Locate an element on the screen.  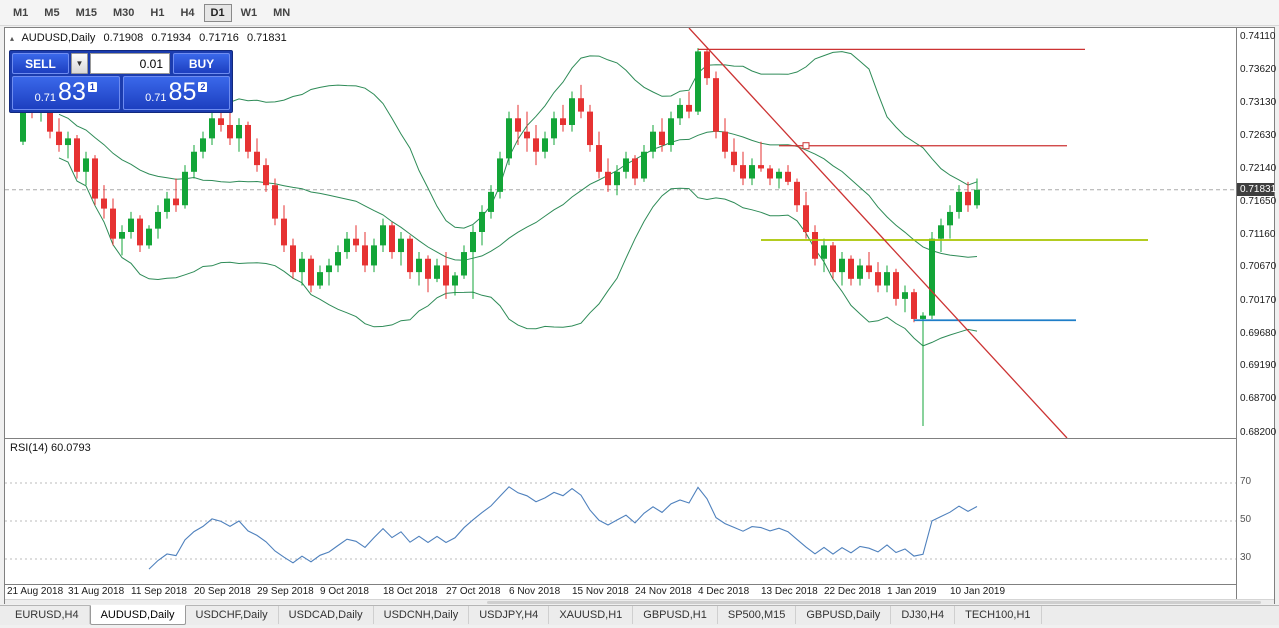
rsi-level-label: 50 is located at coordinates (1246, 519).